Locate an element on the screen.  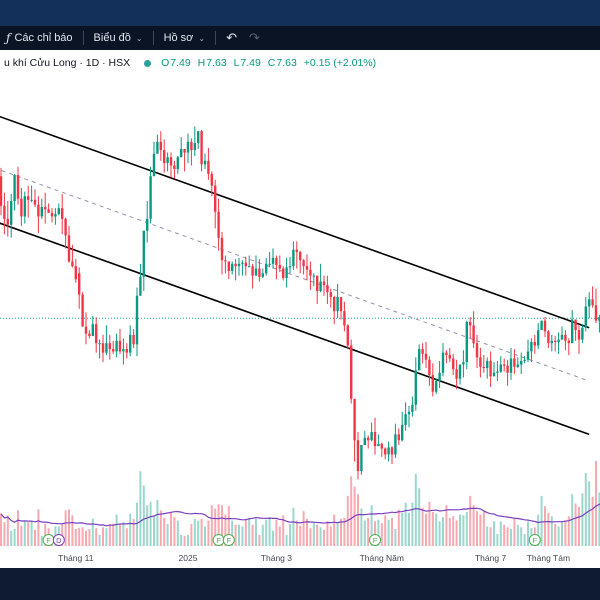
dividend-event-icon is located at coordinates (58, 540).